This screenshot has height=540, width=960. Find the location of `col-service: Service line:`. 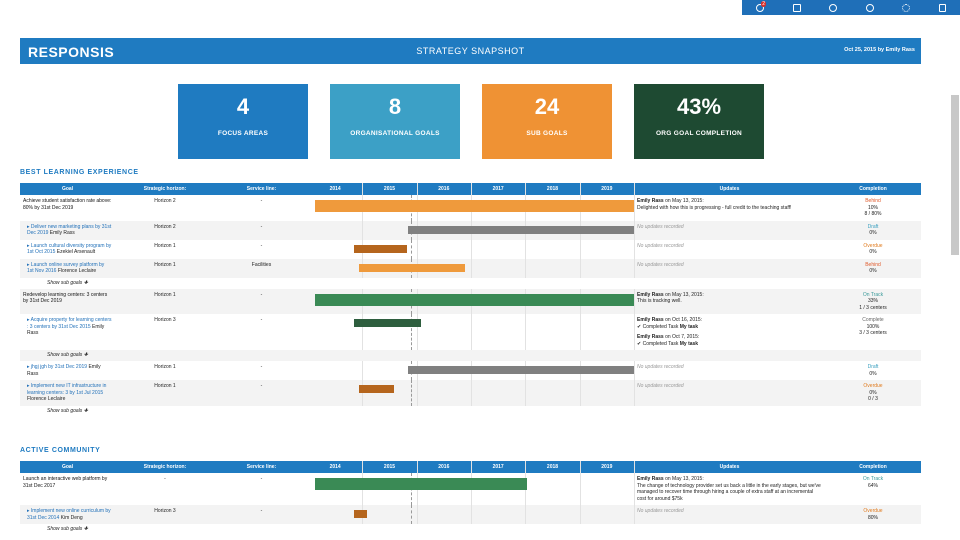

col-service: Service line: is located at coordinates (261, 467).